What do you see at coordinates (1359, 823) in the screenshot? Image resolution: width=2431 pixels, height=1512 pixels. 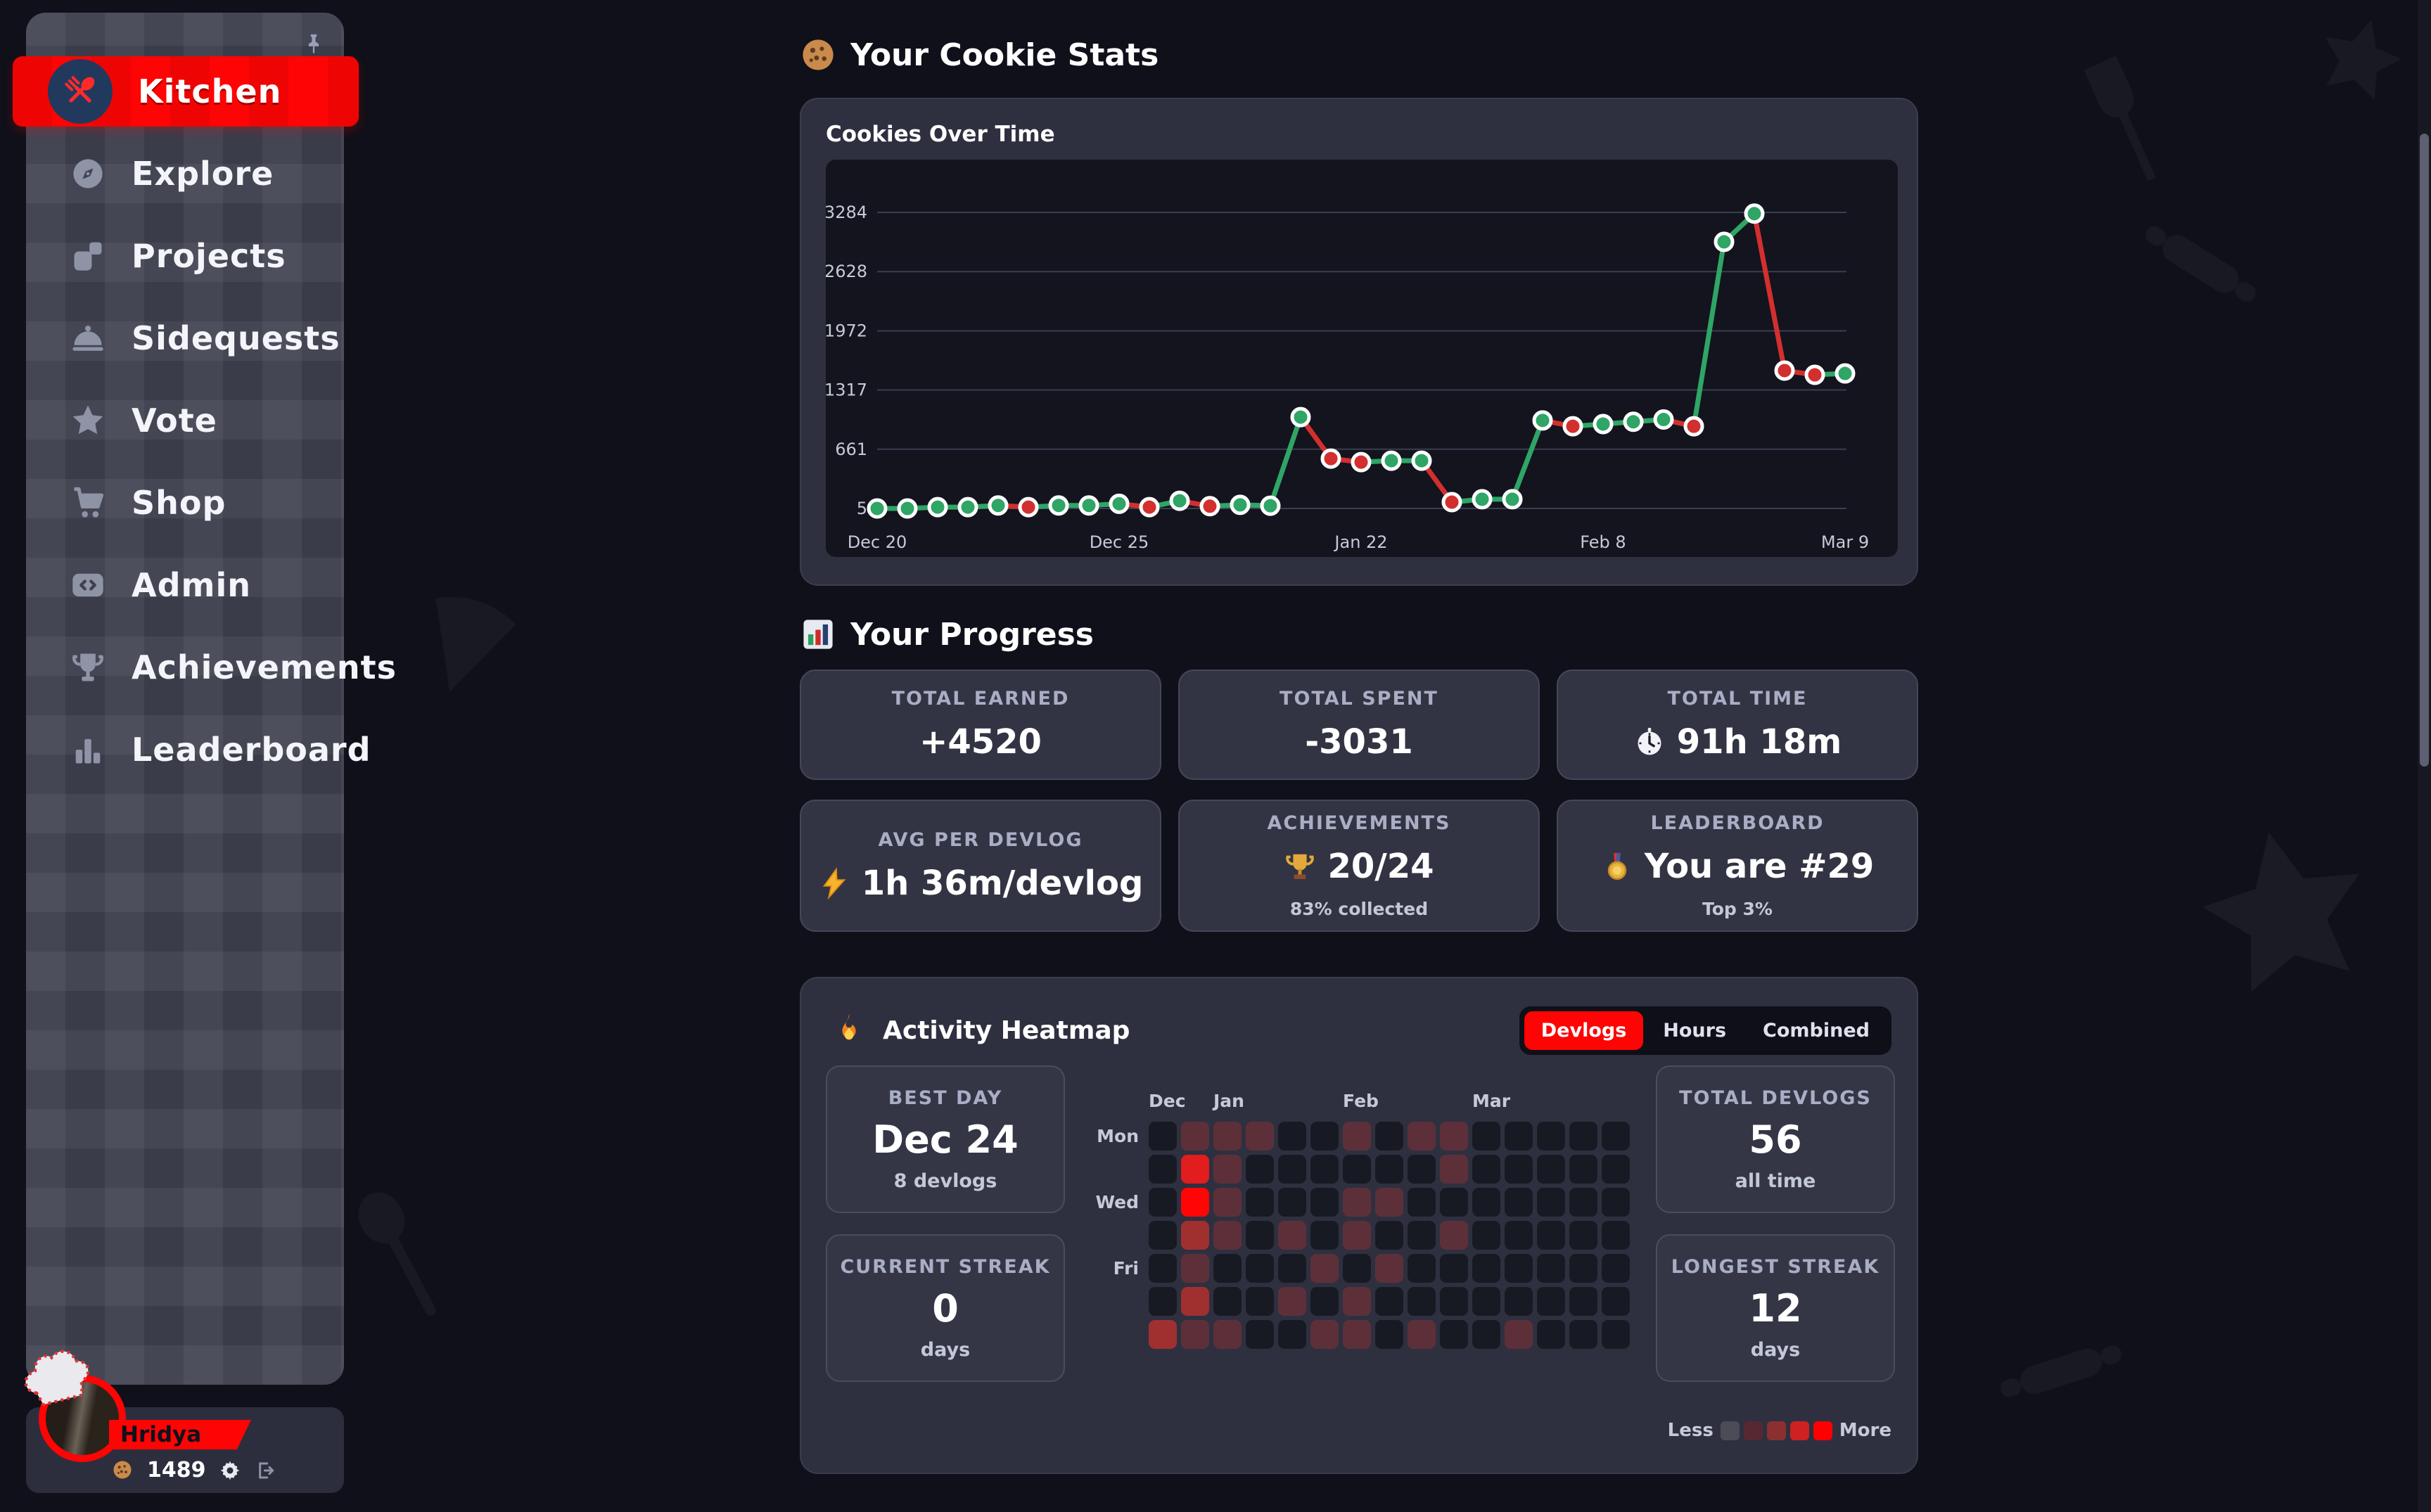 I see `stat-label: ACHIEVEMENTS` at bounding box center [1359, 823].